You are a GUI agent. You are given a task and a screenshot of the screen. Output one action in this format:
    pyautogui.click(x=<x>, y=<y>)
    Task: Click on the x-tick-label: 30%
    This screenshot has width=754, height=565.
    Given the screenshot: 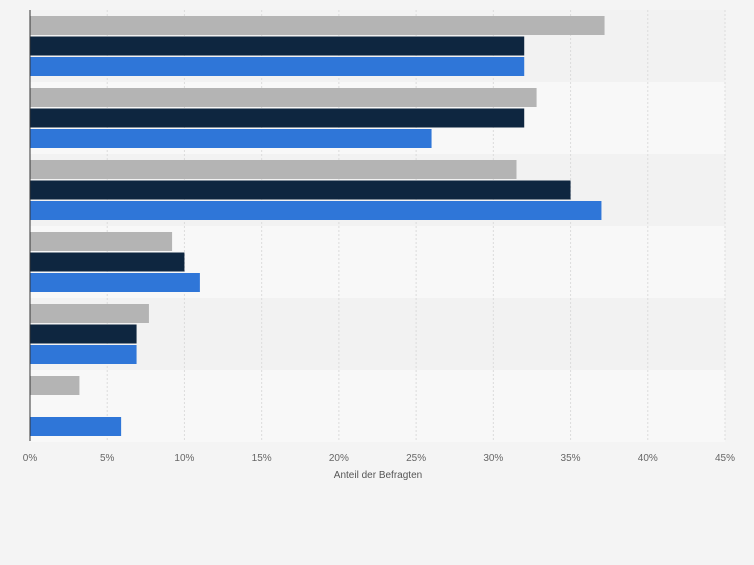 What is the action you would take?
    pyautogui.click(x=493, y=458)
    